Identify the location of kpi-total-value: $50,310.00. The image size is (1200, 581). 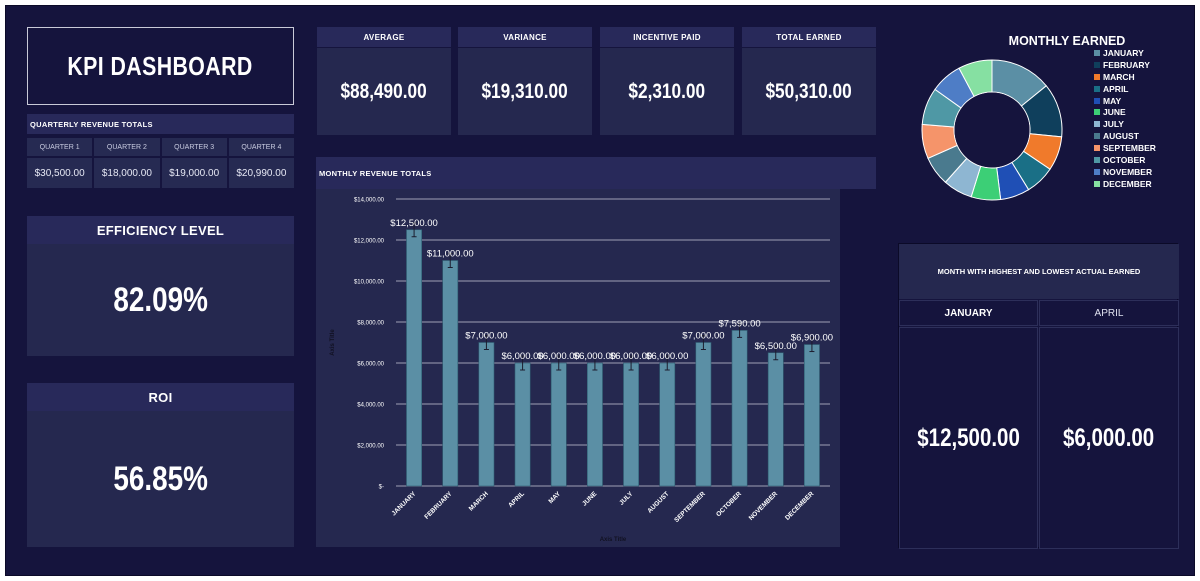
(809, 91).